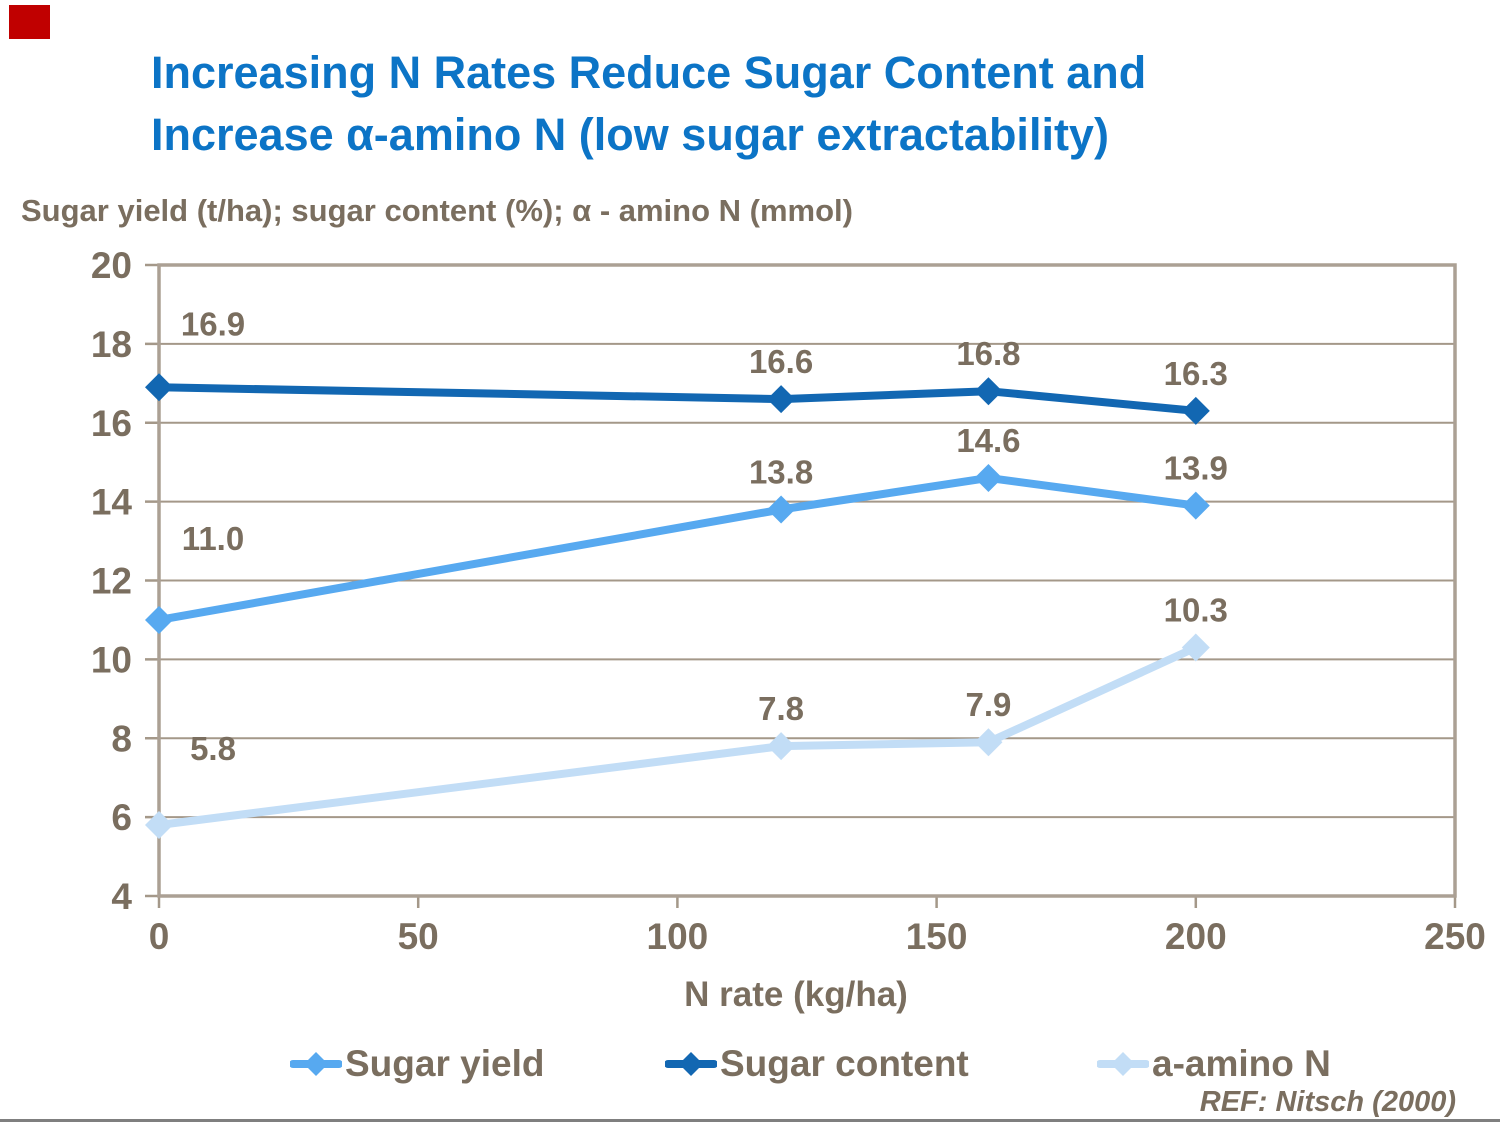  I want to click on data-label-a-amino-n: 5.8, so click(213, 748).